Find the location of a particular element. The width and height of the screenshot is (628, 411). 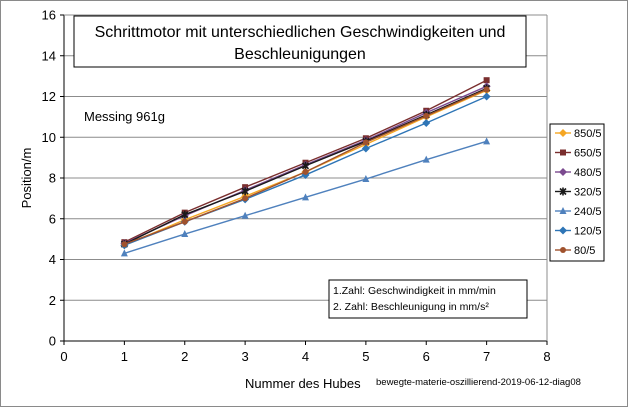

x-tick-label: 0 is located at coordinates (63, 356).